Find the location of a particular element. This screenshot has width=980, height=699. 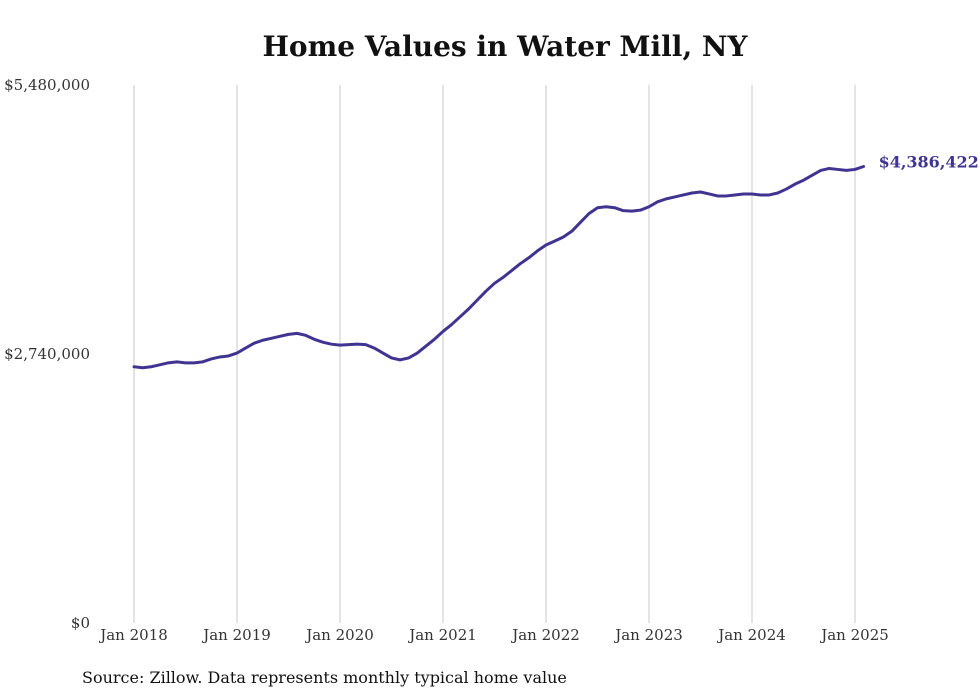

x-tick-label: Jan 2020 is located at coordinates (339, 635).